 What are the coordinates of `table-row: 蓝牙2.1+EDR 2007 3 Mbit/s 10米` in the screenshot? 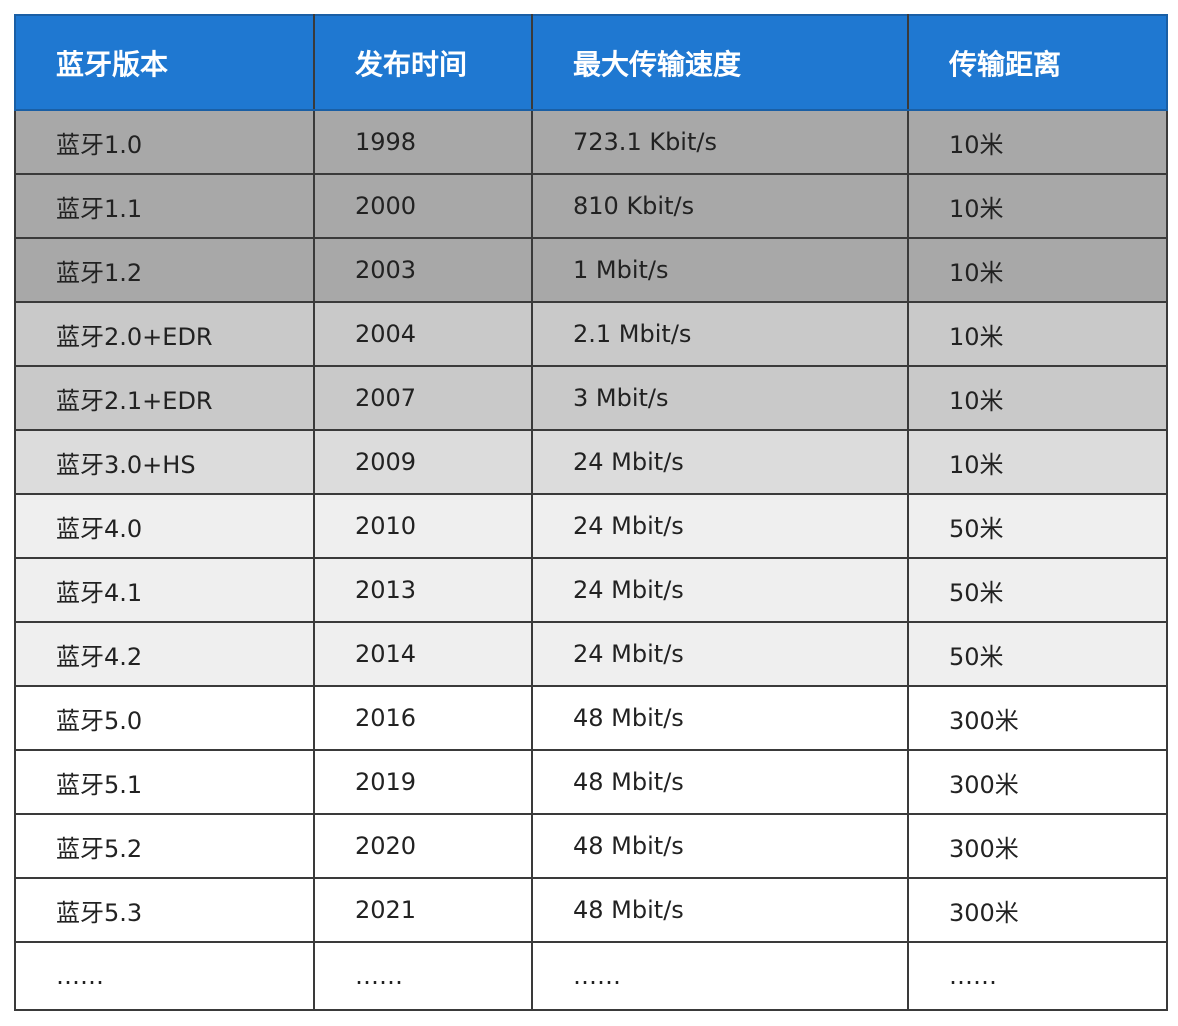 It's located at (591, 398).